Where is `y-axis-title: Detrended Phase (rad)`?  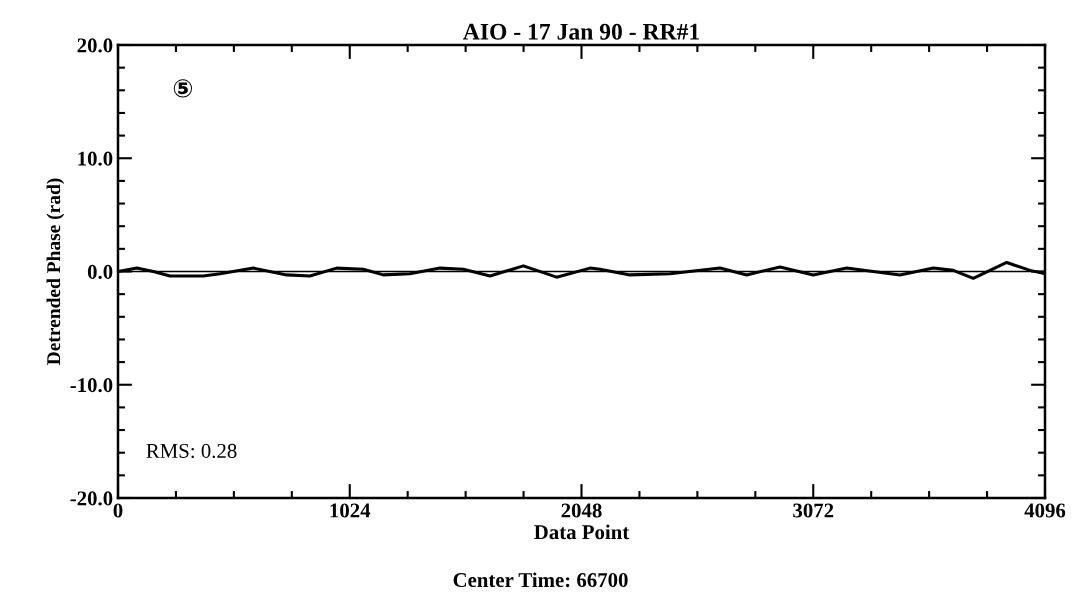
y-axis-title: Detrended Phase (rad) is located at coordinates (55, 271).